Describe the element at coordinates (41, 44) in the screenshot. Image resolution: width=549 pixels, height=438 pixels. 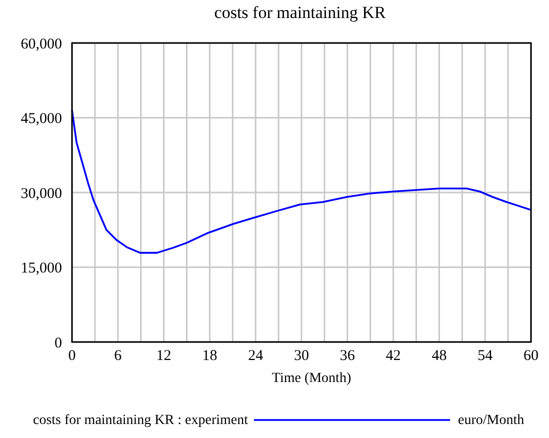
I see `y-tick-label: 60,000` at that location.